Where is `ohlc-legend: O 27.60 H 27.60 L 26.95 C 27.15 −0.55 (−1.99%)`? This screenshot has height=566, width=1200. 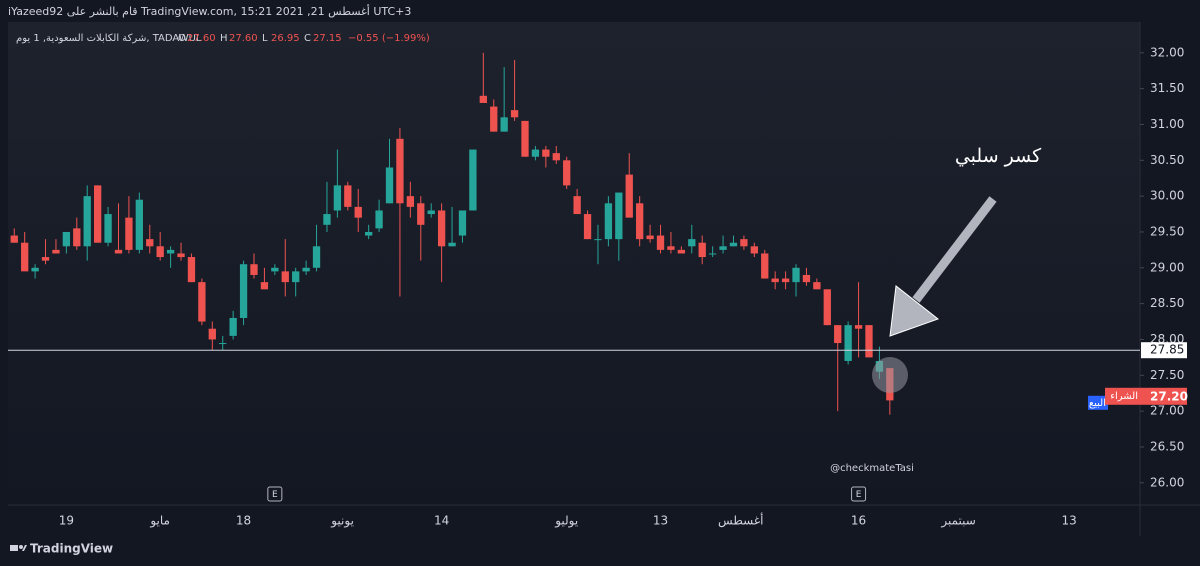 ohlc-legend: O 27.60 H 27.60 L 26.95 C 27.15 −0.55 (−1.99%) is located at coordinates (304, 38).